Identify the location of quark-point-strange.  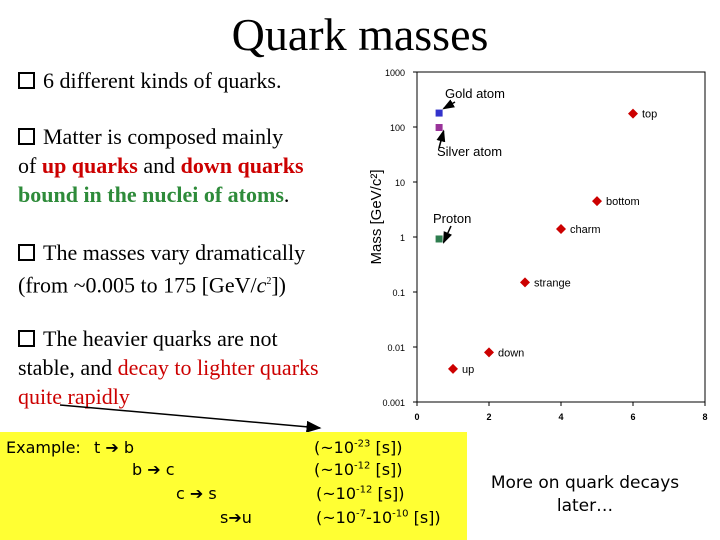
(525, 282).